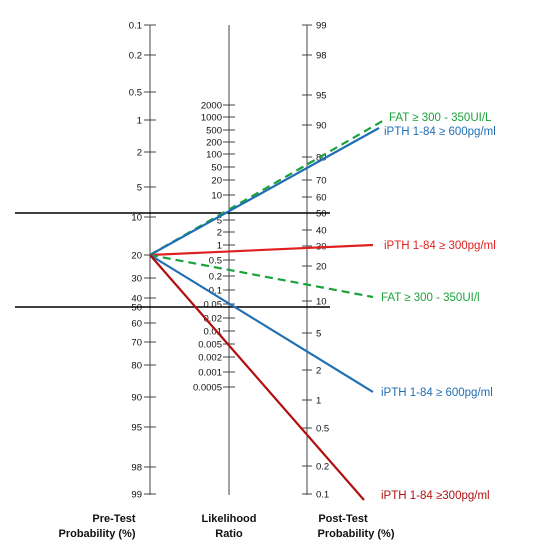 The height and width of the screenshot is (549, 534). What do you see at coordinates (440, 132) in the screenshot?
I see `line-label-ipth600-positive: iPTH 1-84 ≥ 600pg/ml` at bounding box center [440, 132].